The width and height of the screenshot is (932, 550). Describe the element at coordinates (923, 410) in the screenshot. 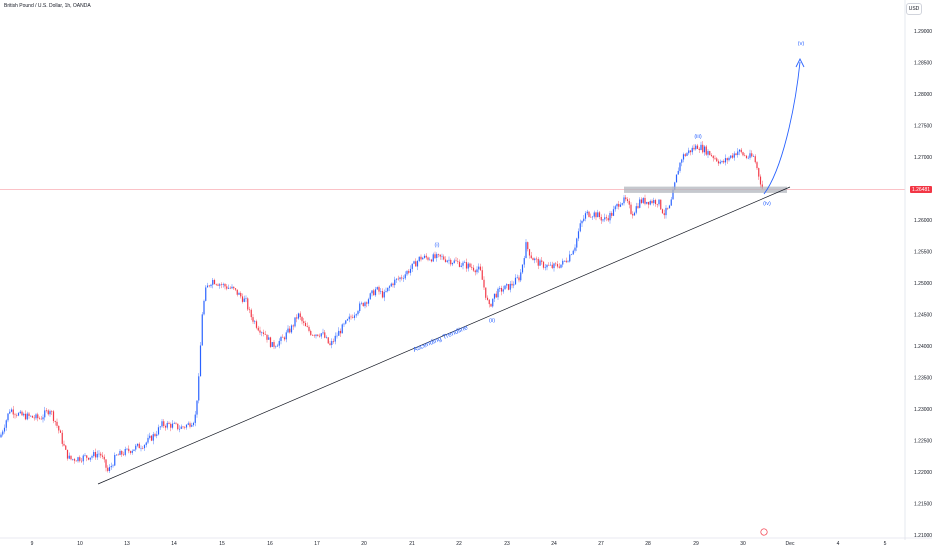

I see `y-tick-label: 1.23000` at that location.